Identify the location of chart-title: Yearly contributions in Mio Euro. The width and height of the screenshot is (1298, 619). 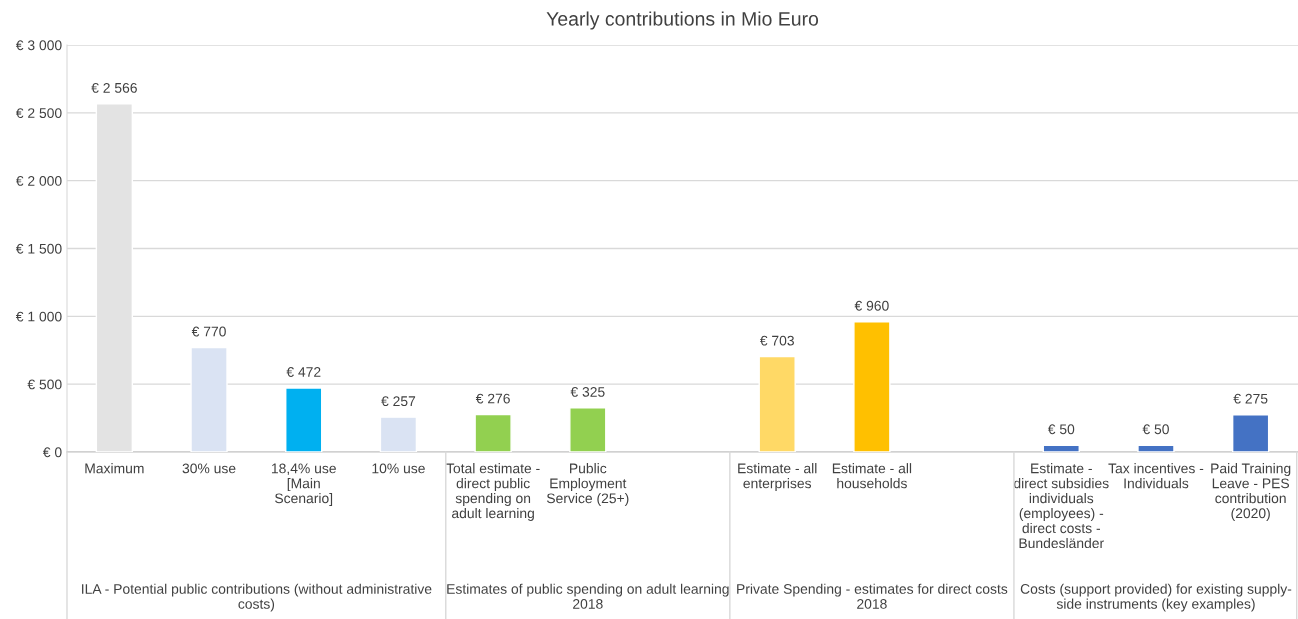
(682, 20).